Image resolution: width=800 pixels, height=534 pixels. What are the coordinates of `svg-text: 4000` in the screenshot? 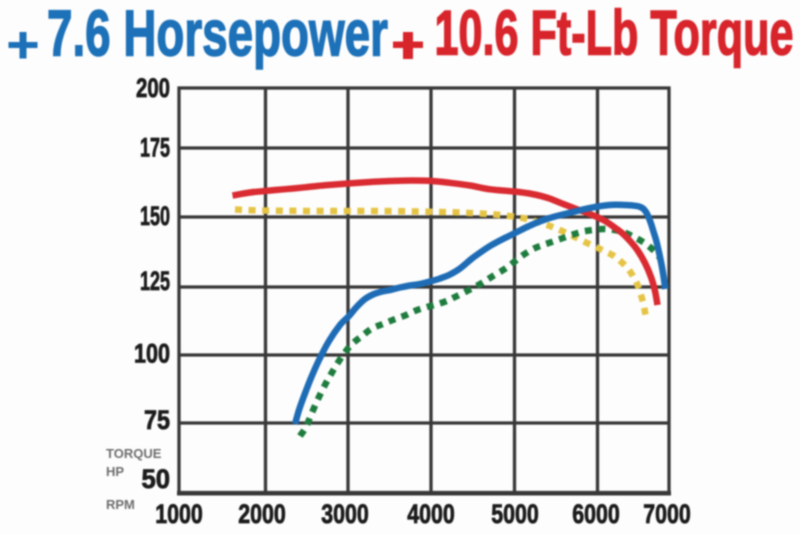 It's located at (430, 515).